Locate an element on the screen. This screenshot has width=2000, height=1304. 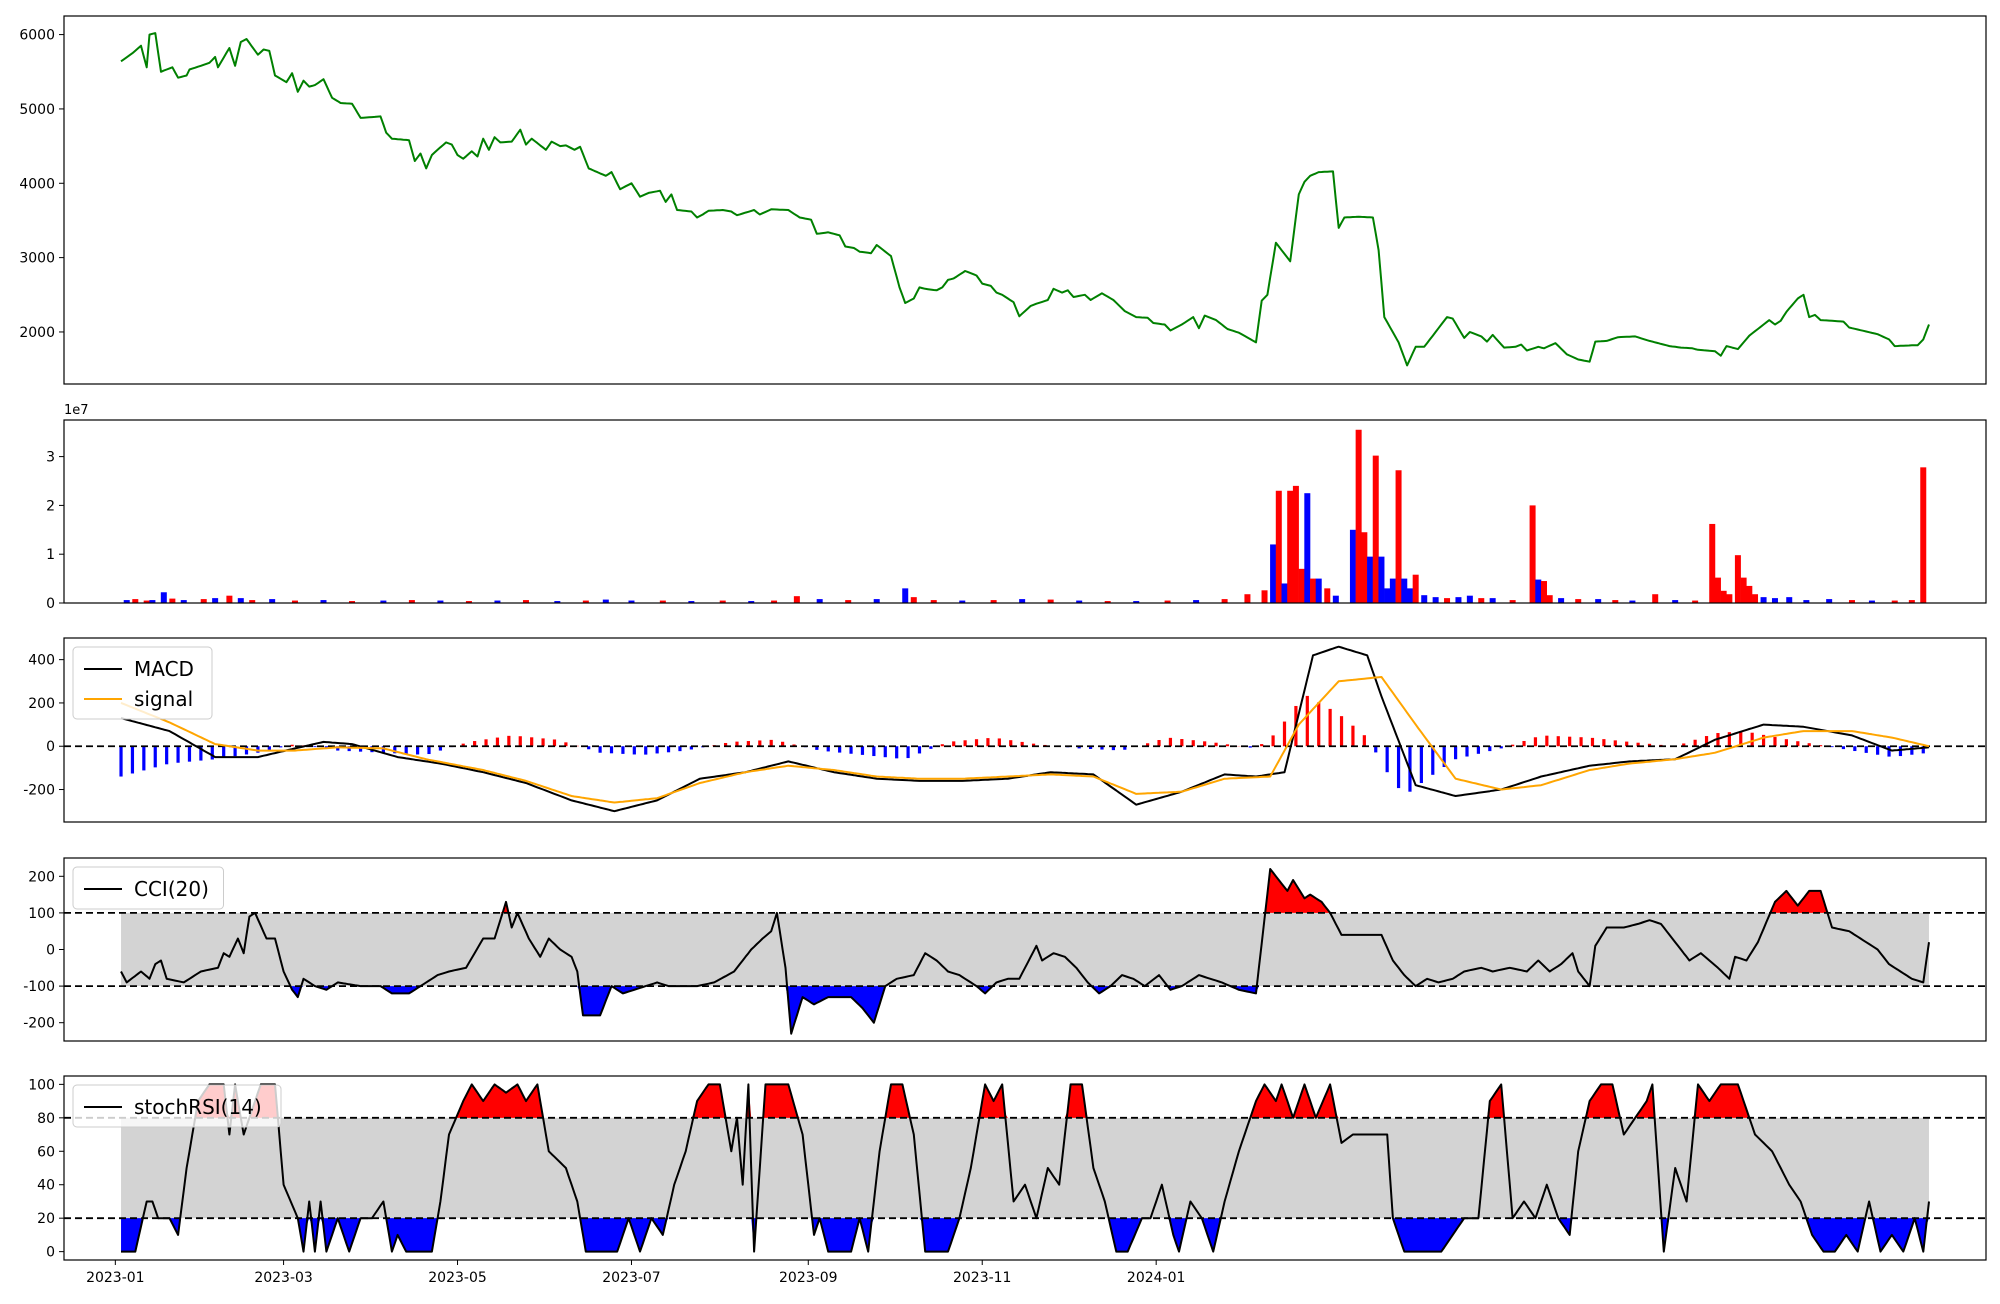
y-tick-label: -200 is located at coordinates (39, 1024).